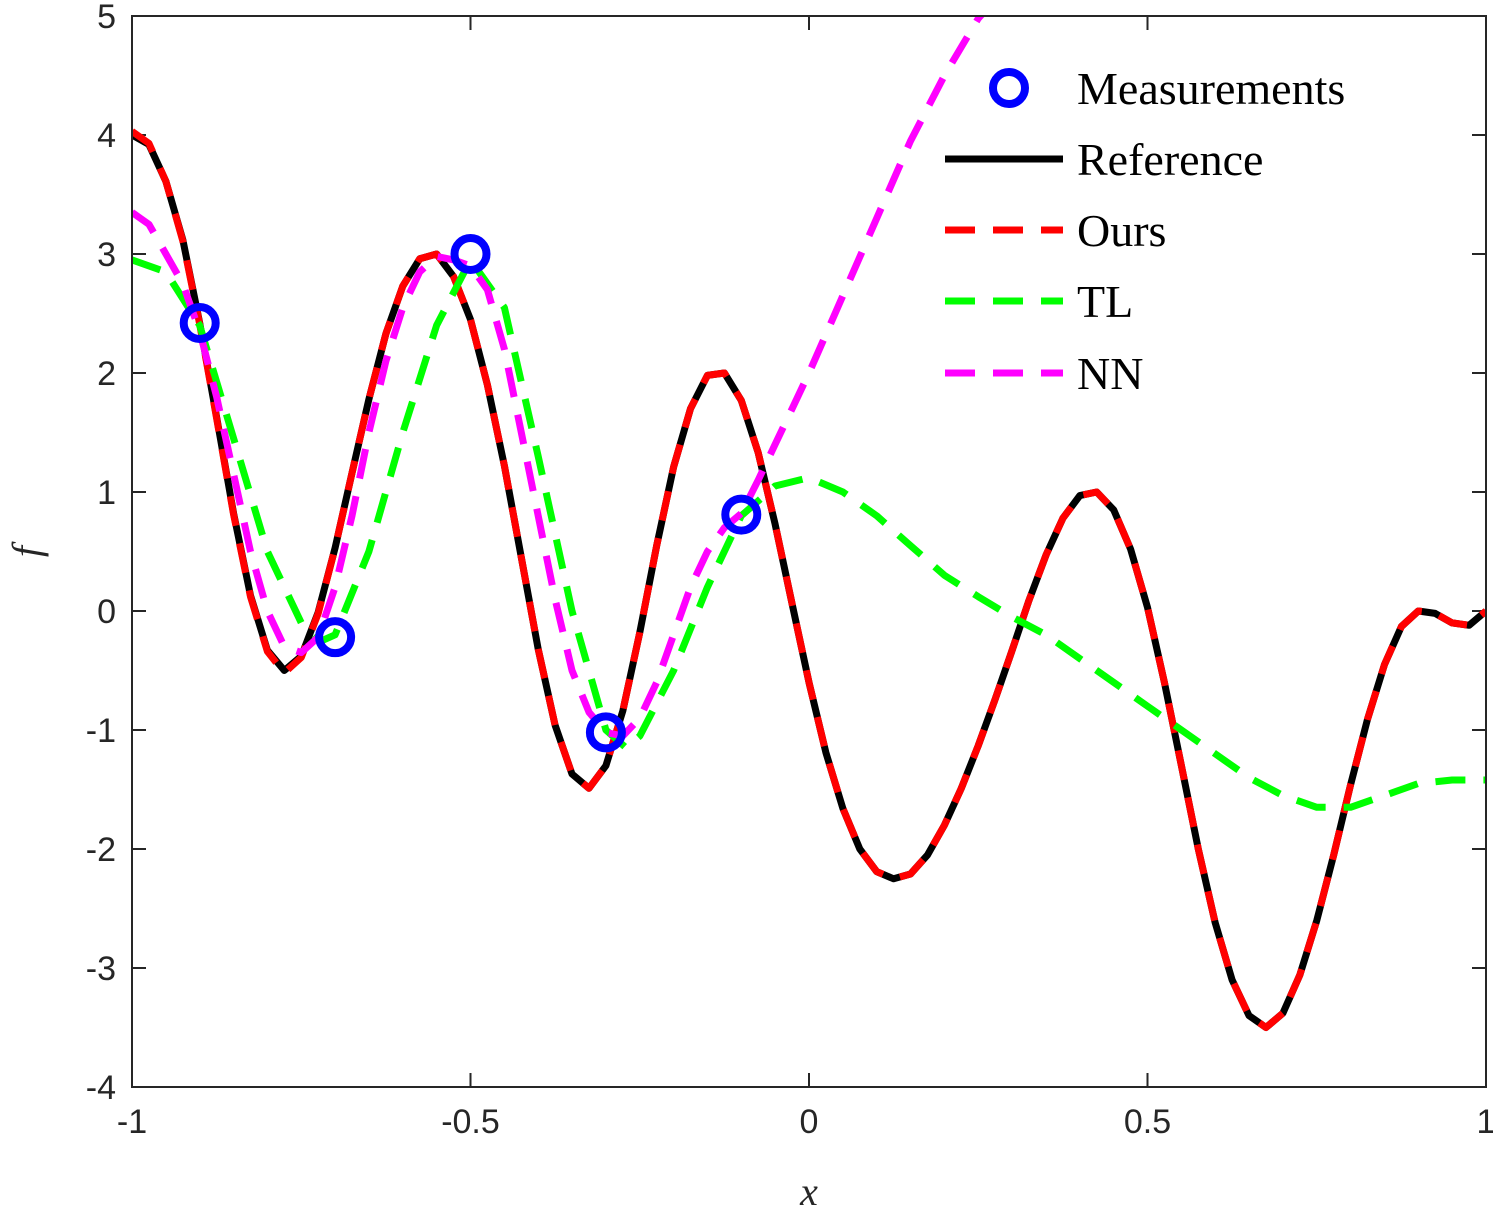 This screenshot has width=1493, height=1212. I want to click on legend-swatch, so click(1009, 88).